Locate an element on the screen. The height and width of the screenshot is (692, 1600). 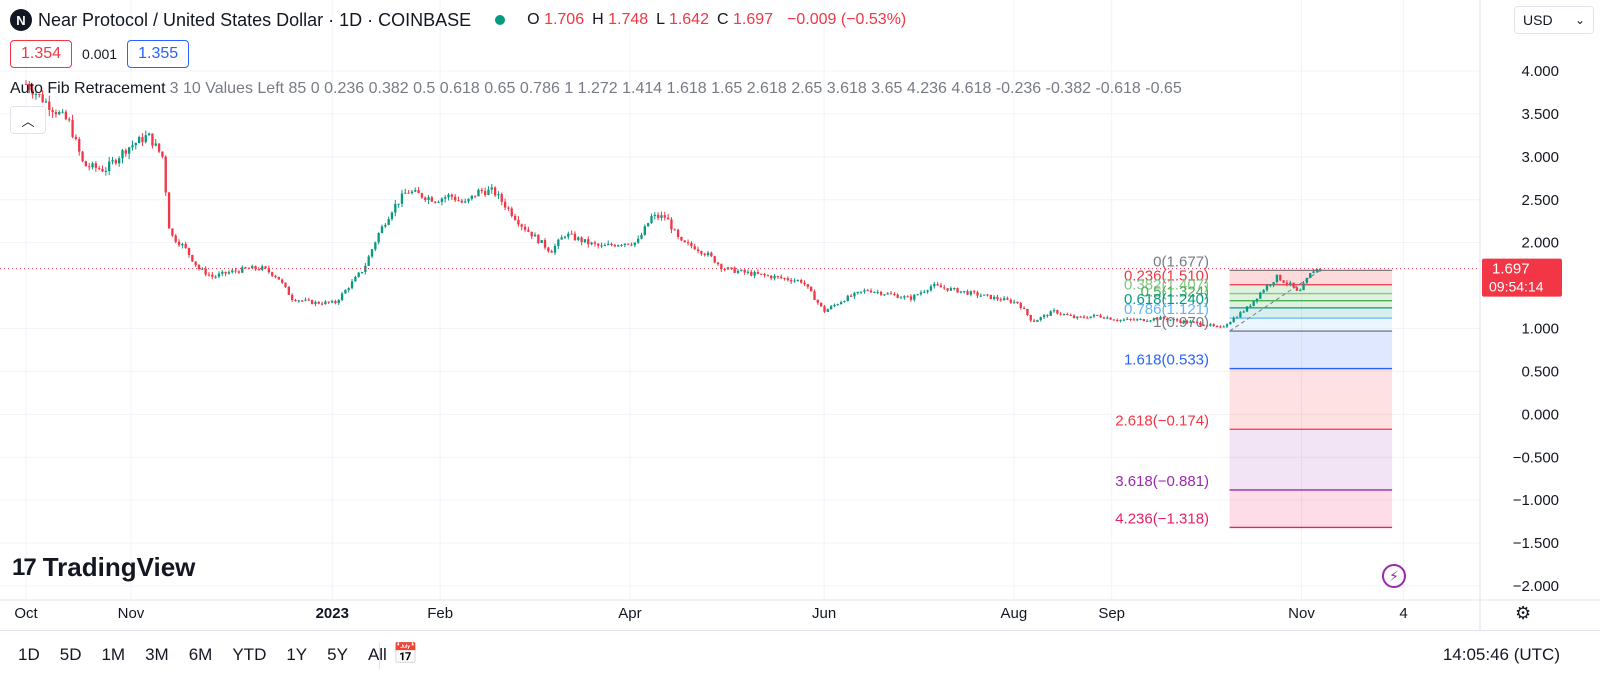
range-1m-button: 1M is located at coordinates (113, 654).